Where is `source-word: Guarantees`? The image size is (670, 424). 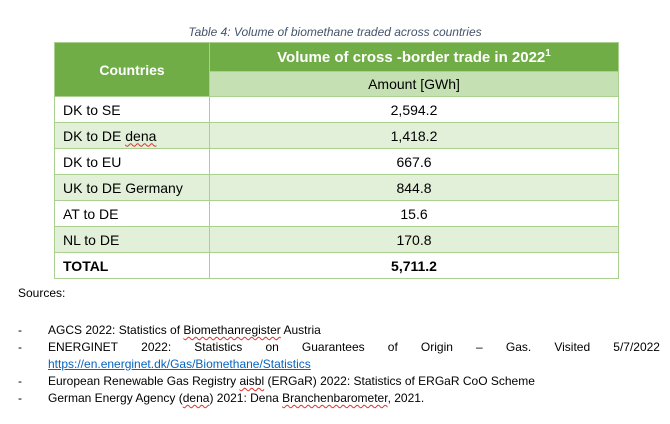
source-word: Guarantees is located at coordinates (333, 347).